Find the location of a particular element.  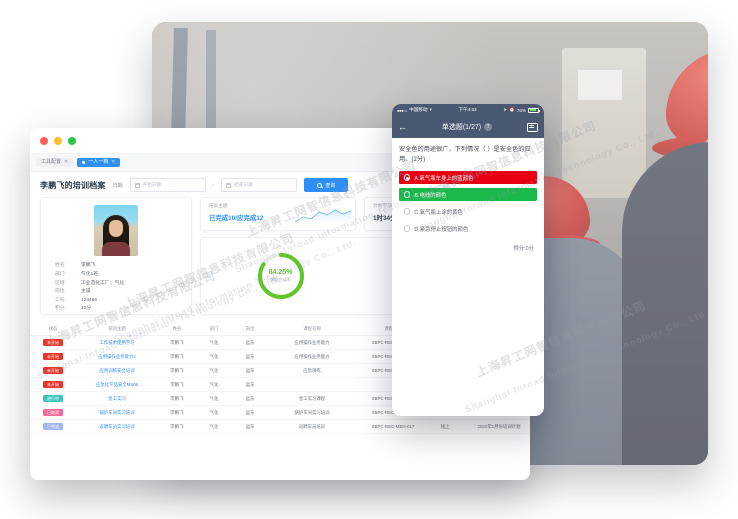

status-badge: 进行中 is located at coordinates (53, 398).